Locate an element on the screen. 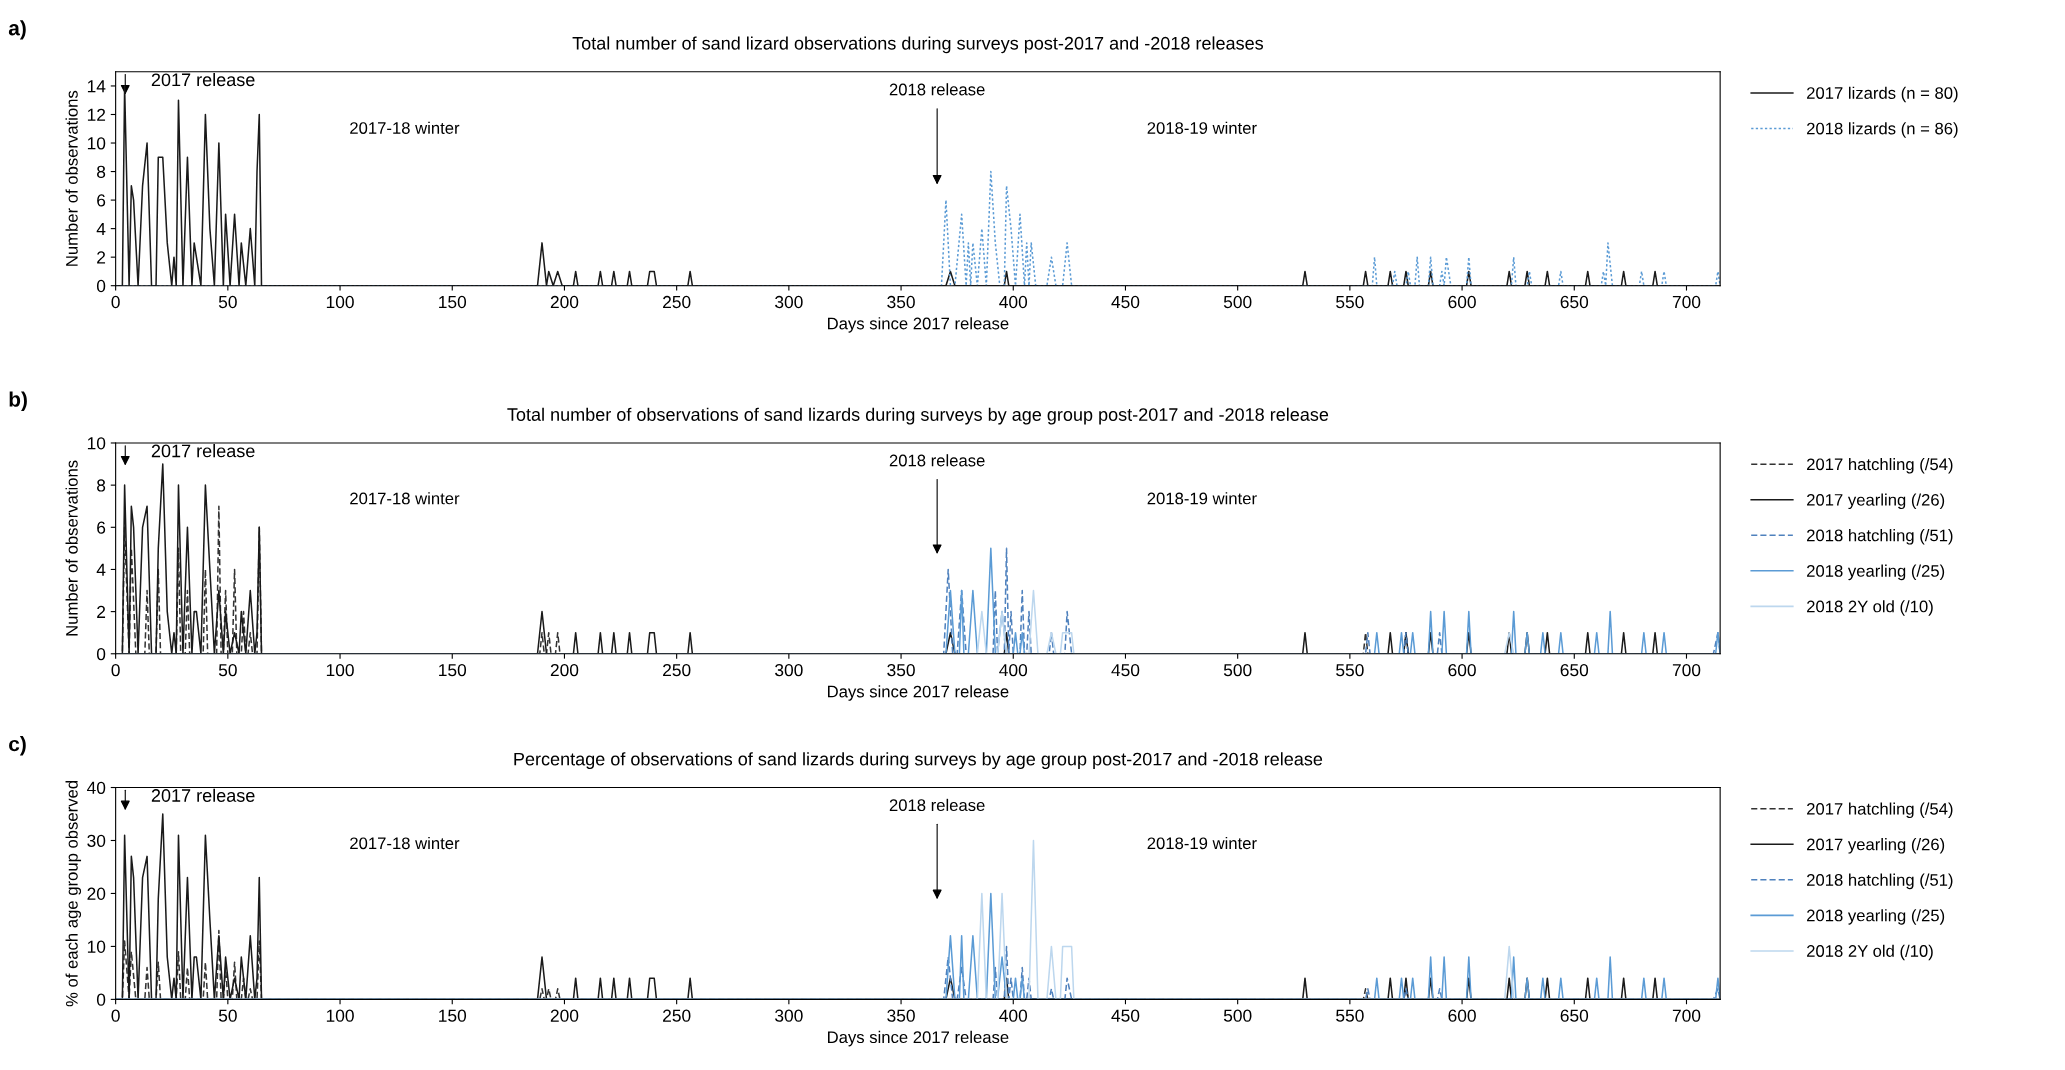 Image resolution: width=2065 pixels, height=1070 pixels. text: a) is located at coordinates (17, 30).